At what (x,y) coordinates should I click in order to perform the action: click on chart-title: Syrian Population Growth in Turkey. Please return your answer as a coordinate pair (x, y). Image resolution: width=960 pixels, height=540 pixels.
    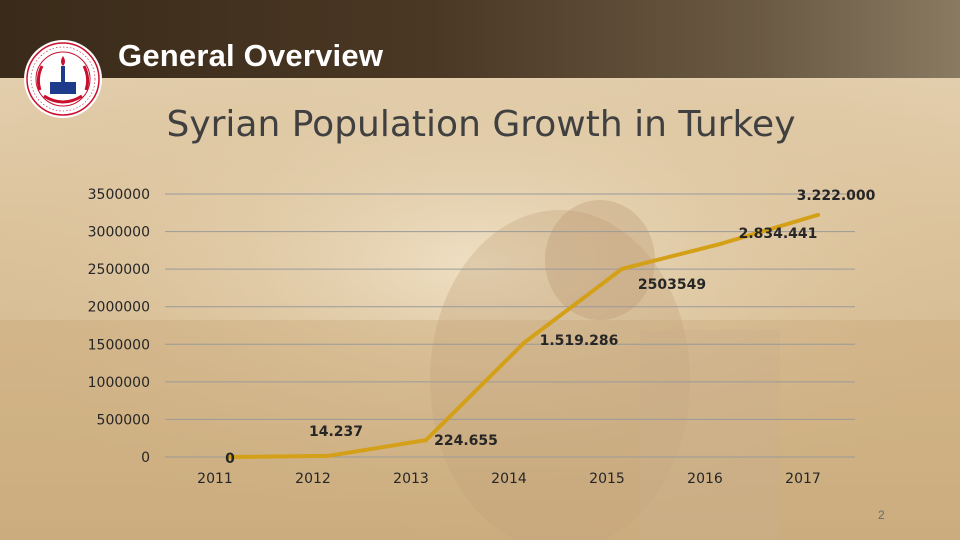
    Looking at the image, I should click on (481, 124).